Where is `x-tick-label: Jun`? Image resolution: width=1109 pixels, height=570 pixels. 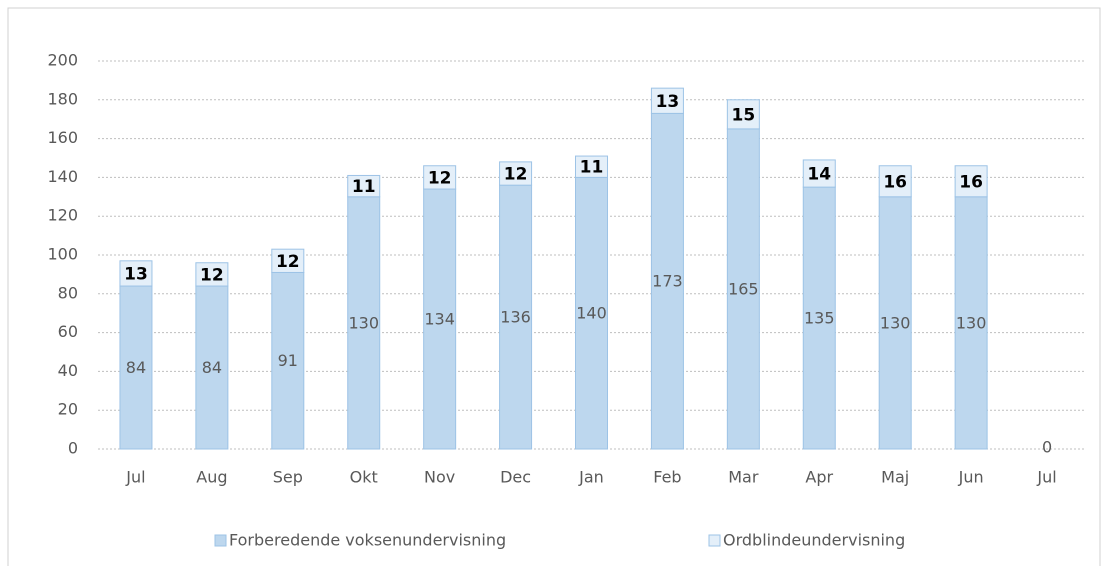 x-tick-label: Jun is located at coordinates (971, 477).